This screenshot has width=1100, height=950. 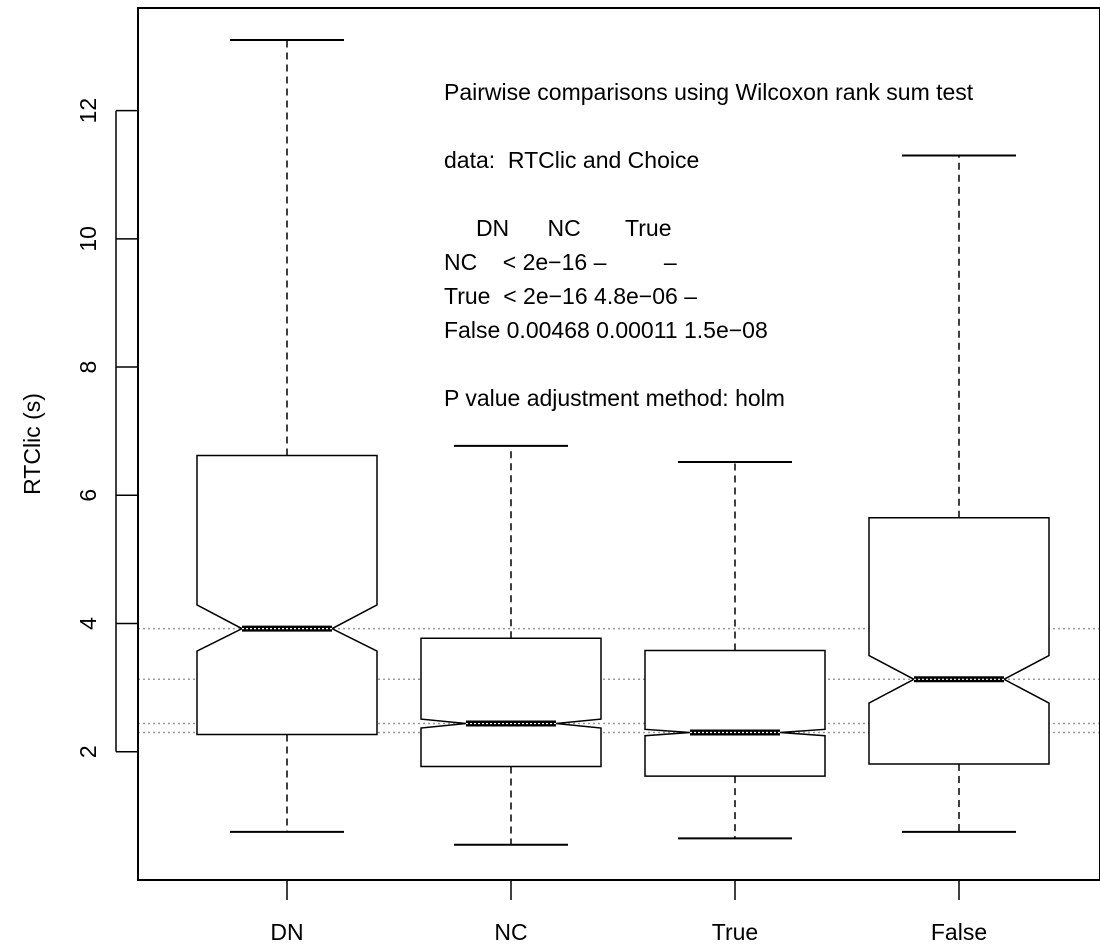 I want to click on annotation-line: DN NC True, so click(x=557, y=228).